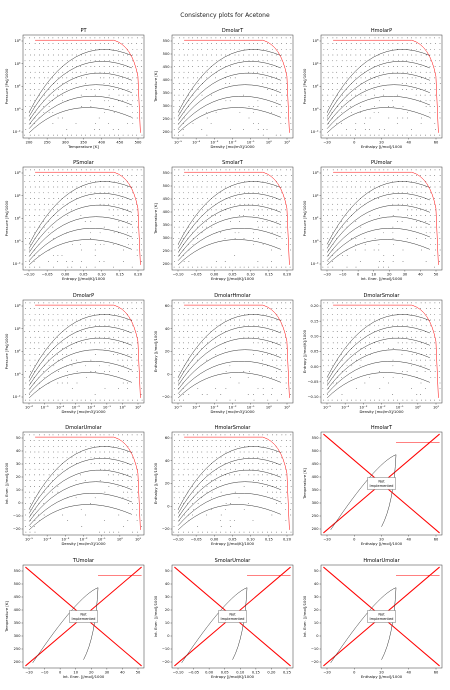 This screenshot has width=450, height=690. I want to click on y-tick-label: 300, so click(167, 106).